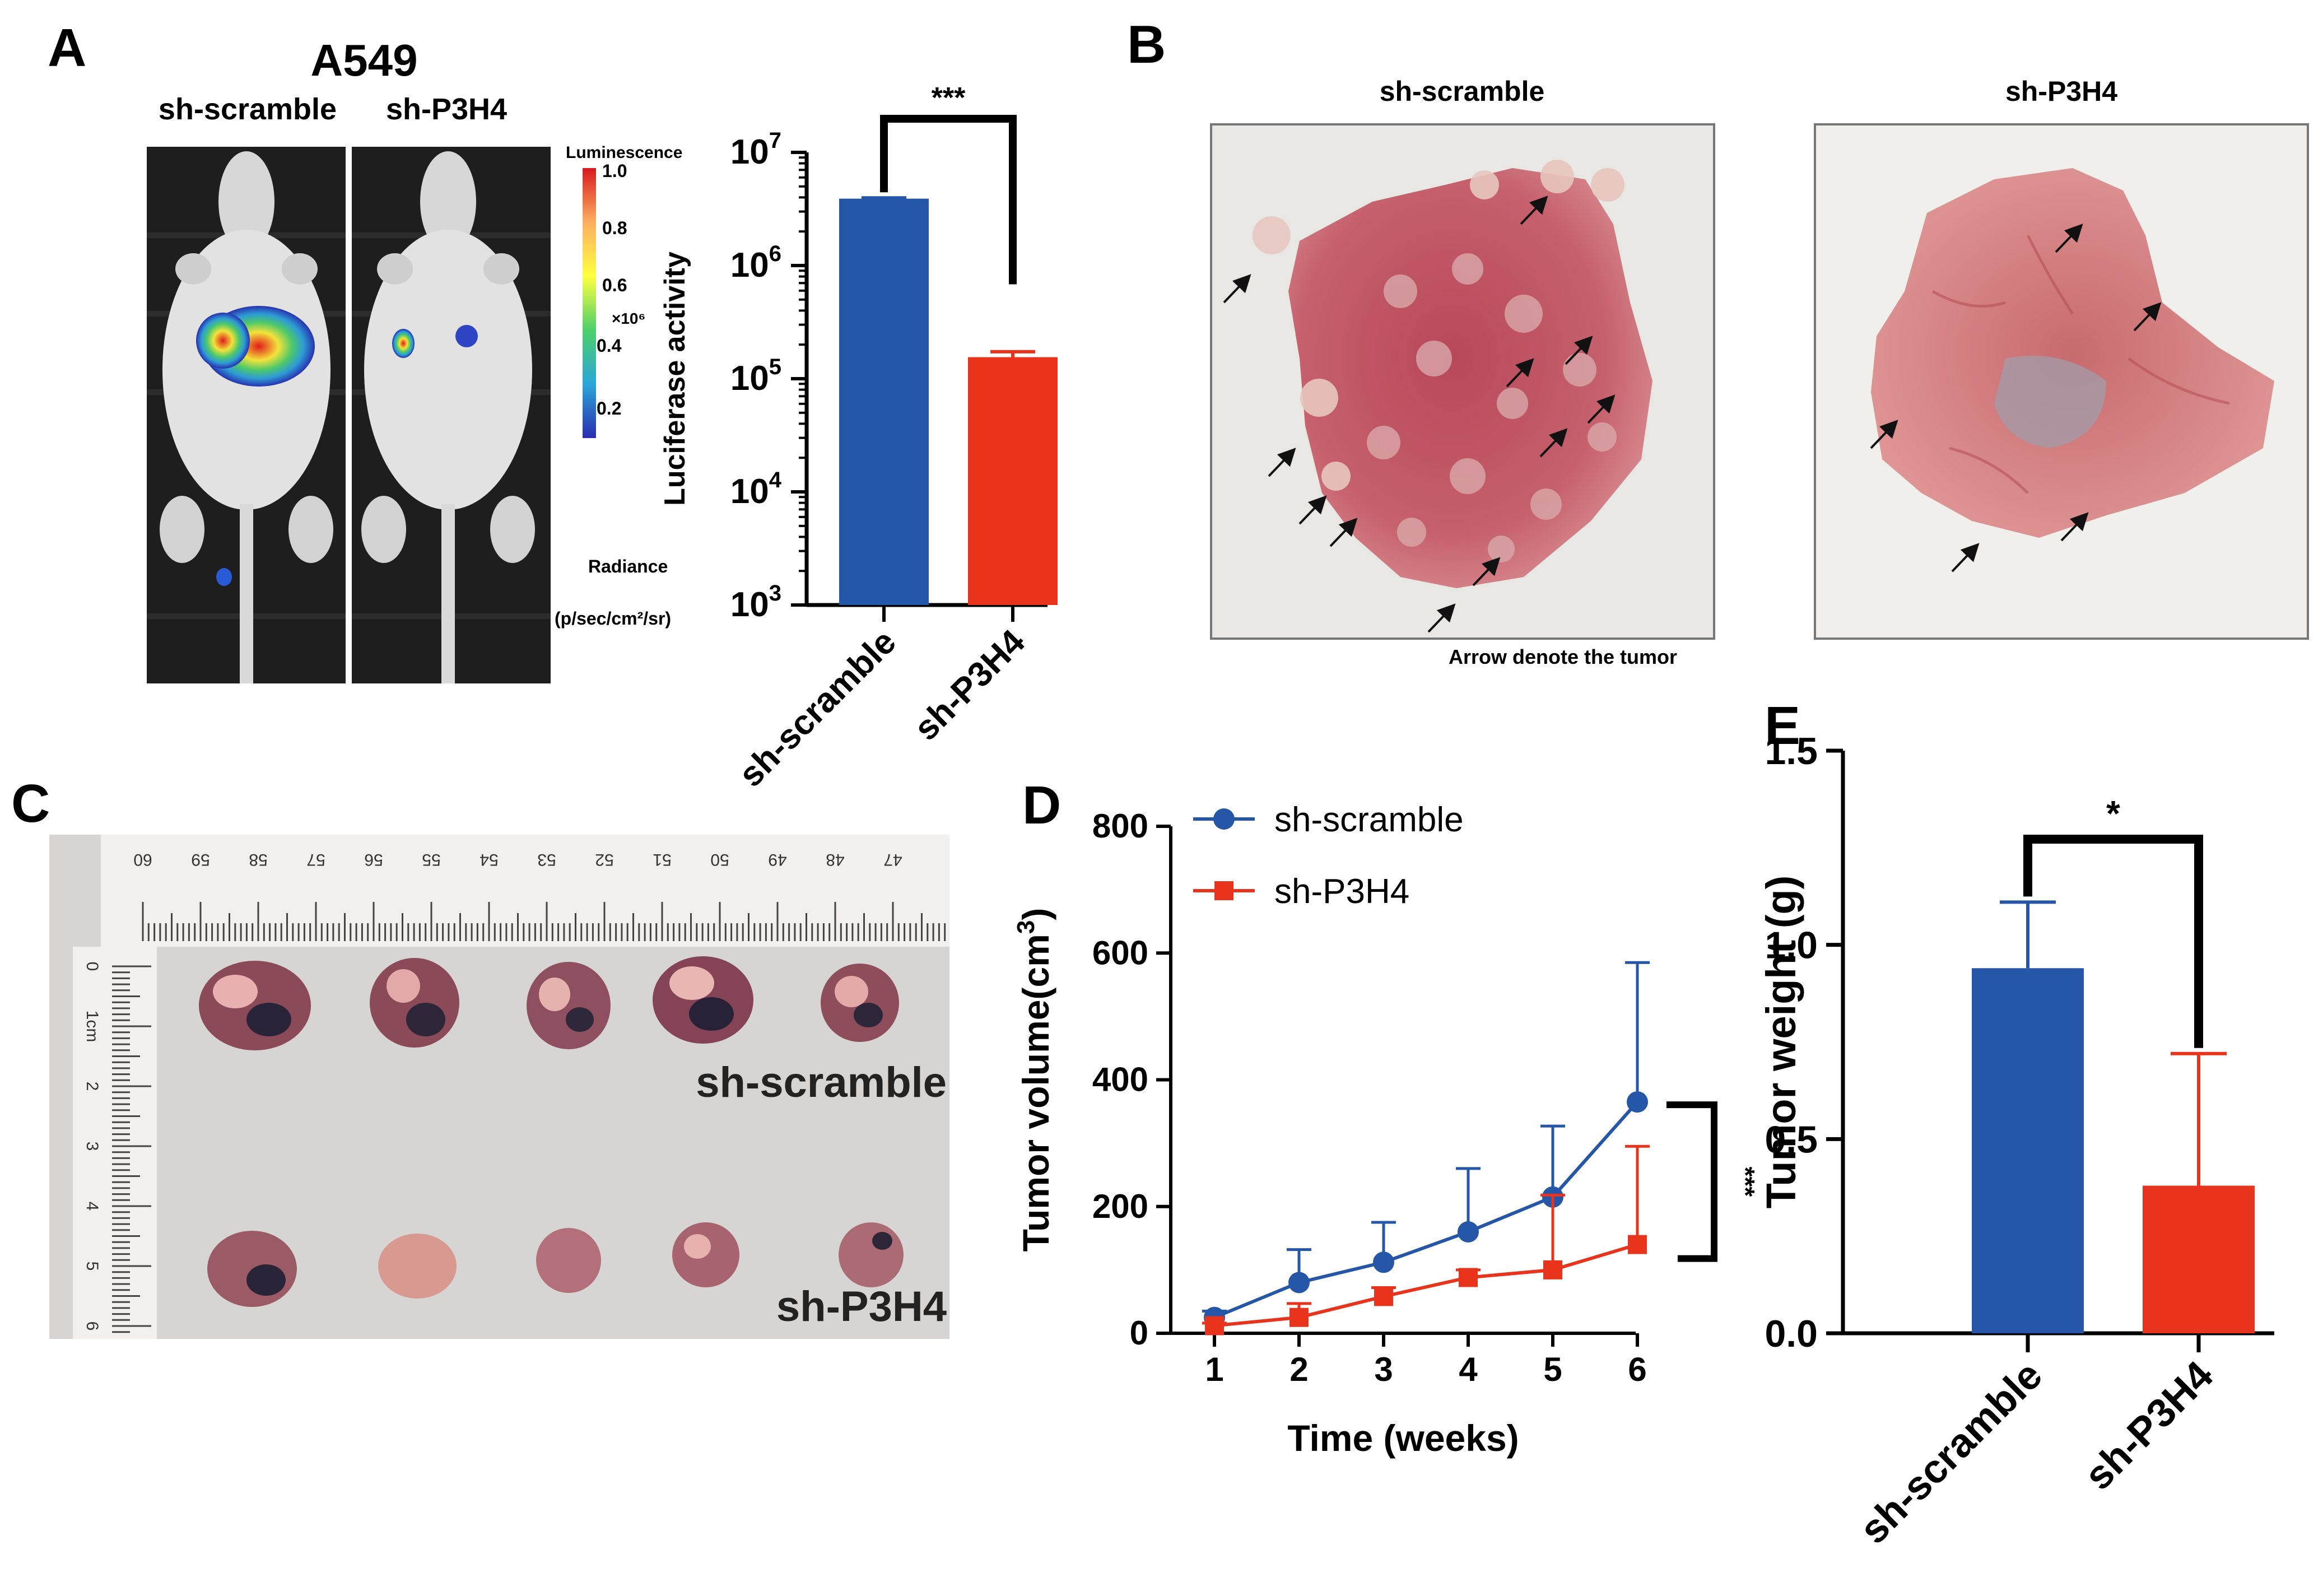 The image size is (2323, 1596). I want to click on panel-letter-a: A, so click(67, 48).